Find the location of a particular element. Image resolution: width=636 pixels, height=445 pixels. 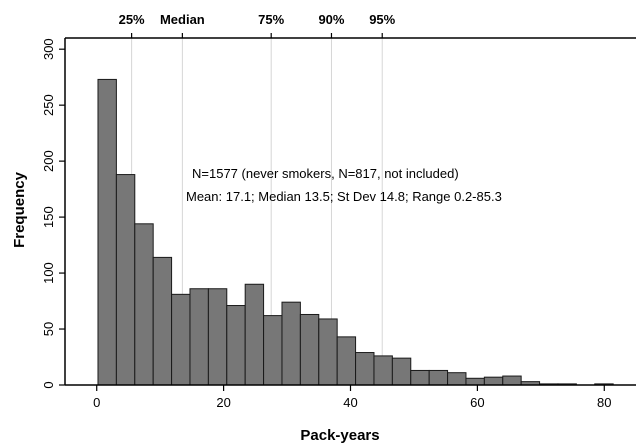

percentile-label: 90% is located at coordinates (331, 19).